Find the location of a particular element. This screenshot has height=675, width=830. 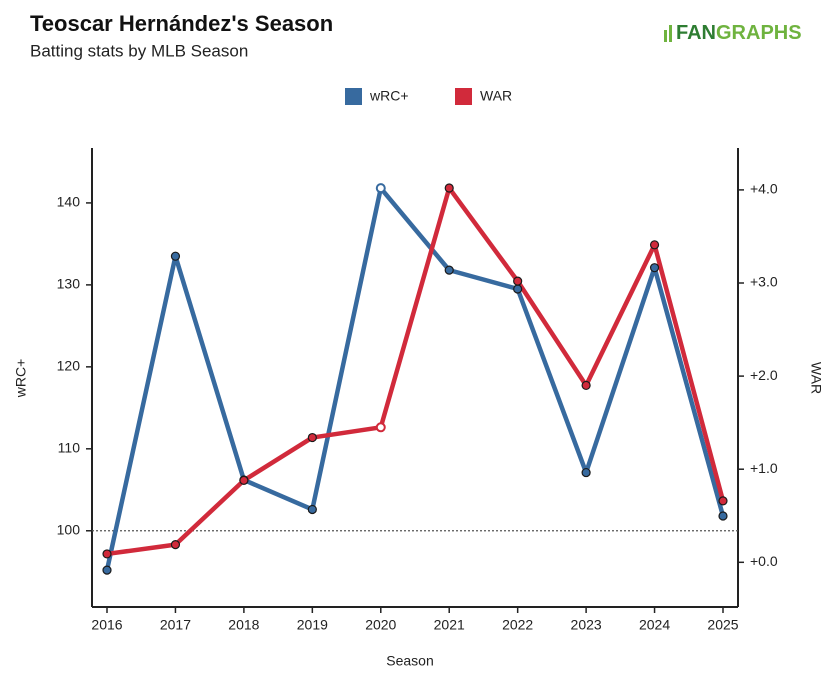

y2-tick-label: +4.0 is located at coordinates (764, 189).